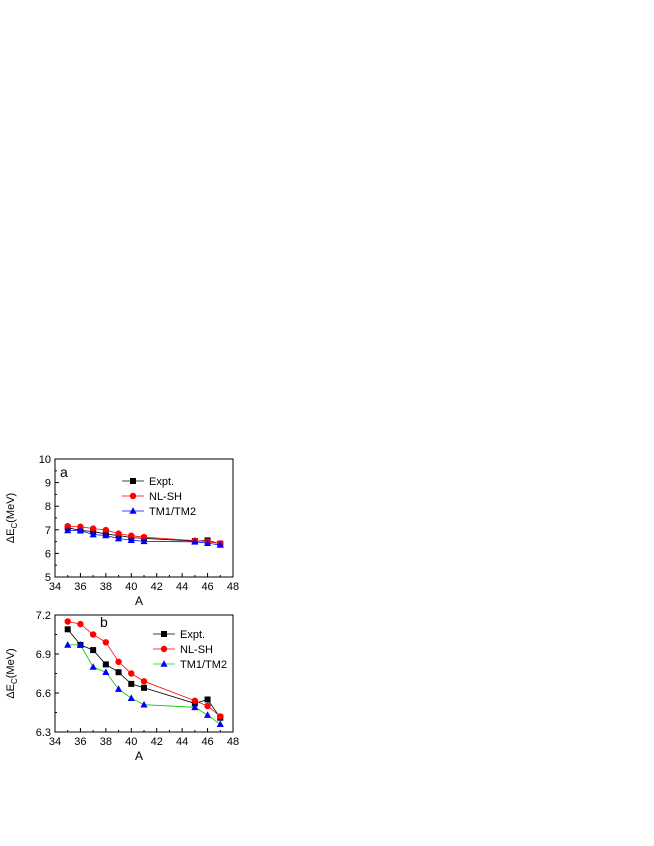  What do you see at coordinates (182, 742) in the screenshot?
I see `x-tick-label: 44` at bounding box center [182, 742].